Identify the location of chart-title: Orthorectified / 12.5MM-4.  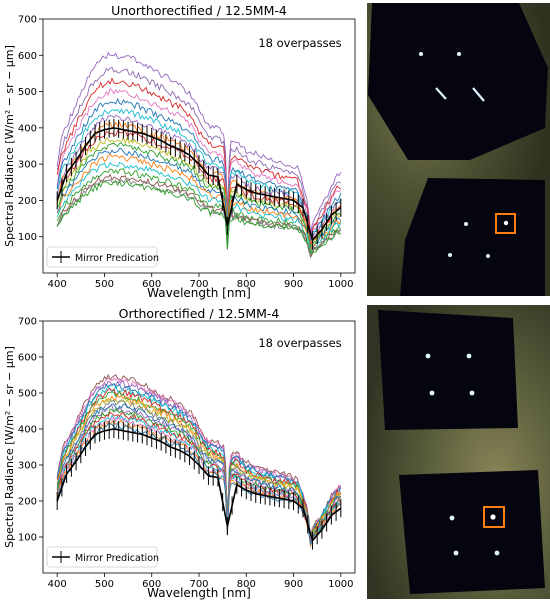
(199, 313).